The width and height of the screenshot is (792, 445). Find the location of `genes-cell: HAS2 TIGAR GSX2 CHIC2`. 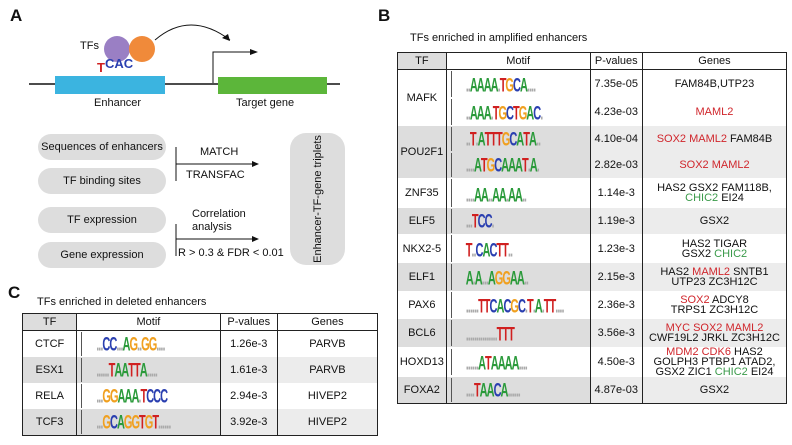

genes-cell: HAS2 TIGAR GSX2 CHIC2 is located at coordinates (714, 248).